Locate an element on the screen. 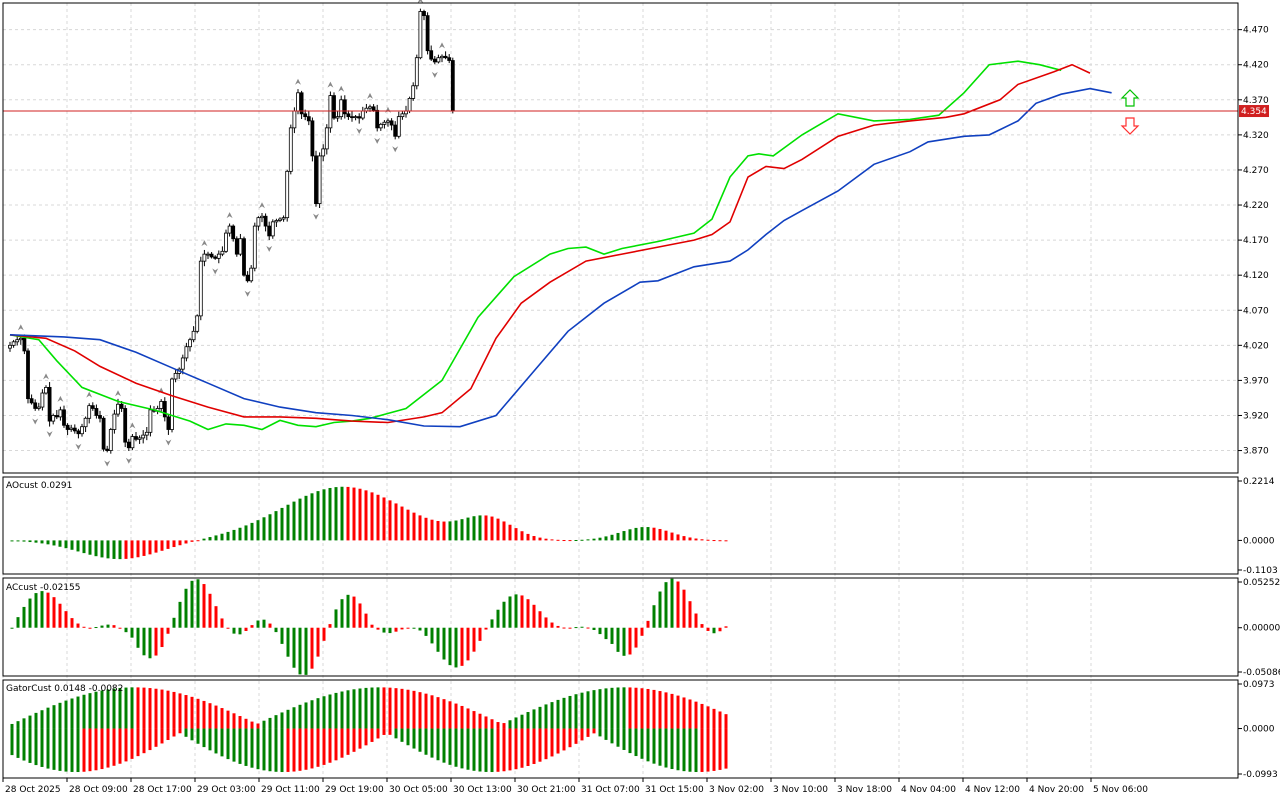 The height and width of the screenshot is (800, 1280). y-tick-label: 4.470 is located at coordinates (1256, 31).